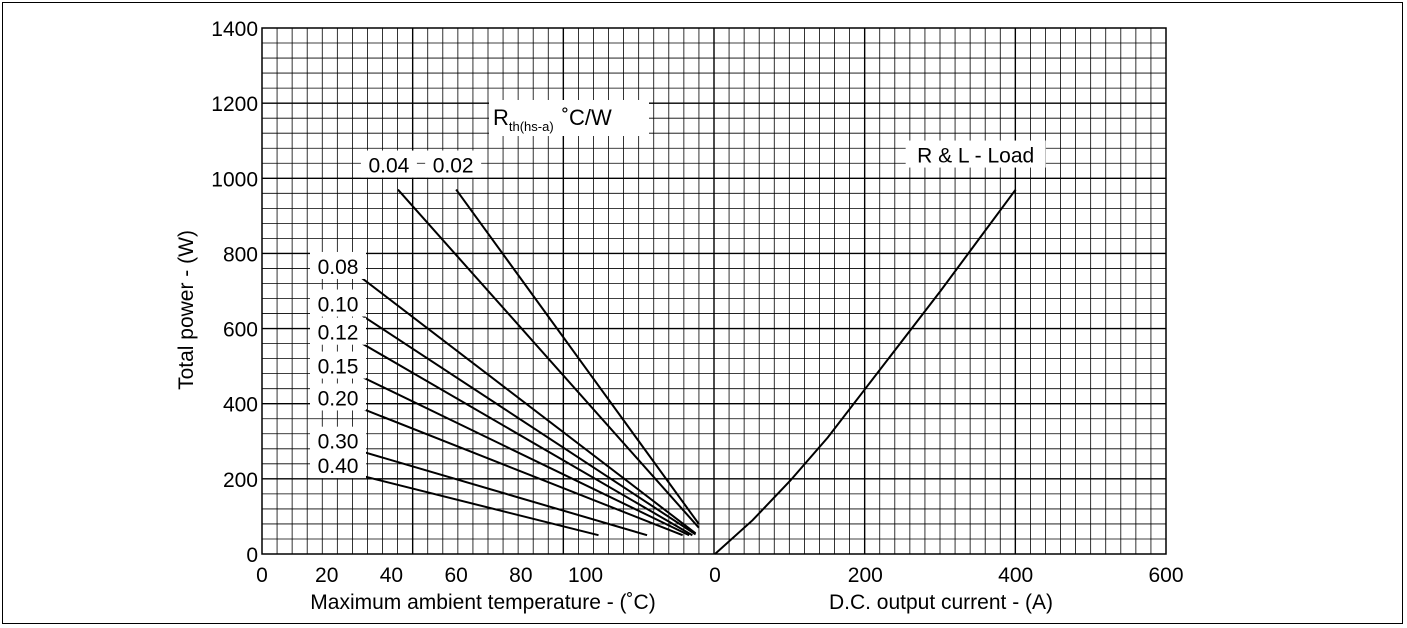 This screenshot has height=628, width=1407. What do you see at coordinates (338, 267) in the screenshot?
I see `series-label: 0.08` at bounding box center [338, 267].